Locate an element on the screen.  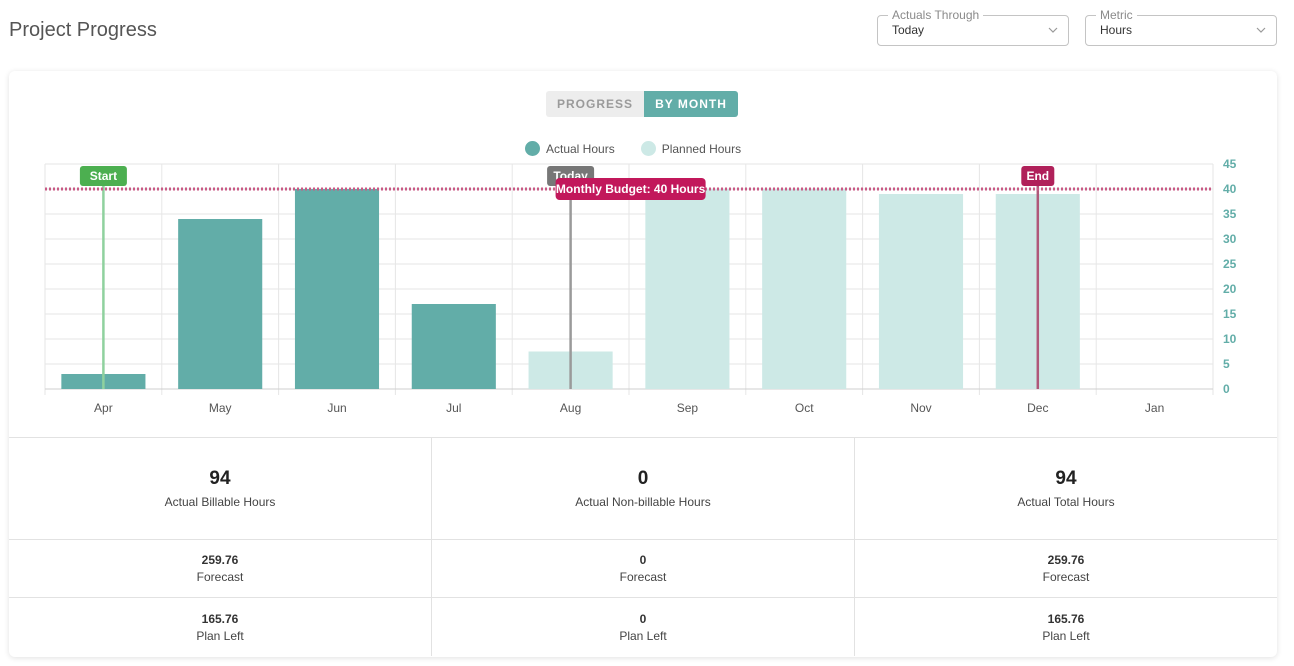
metric-value: Hours is located at coordinates (1116, 30).